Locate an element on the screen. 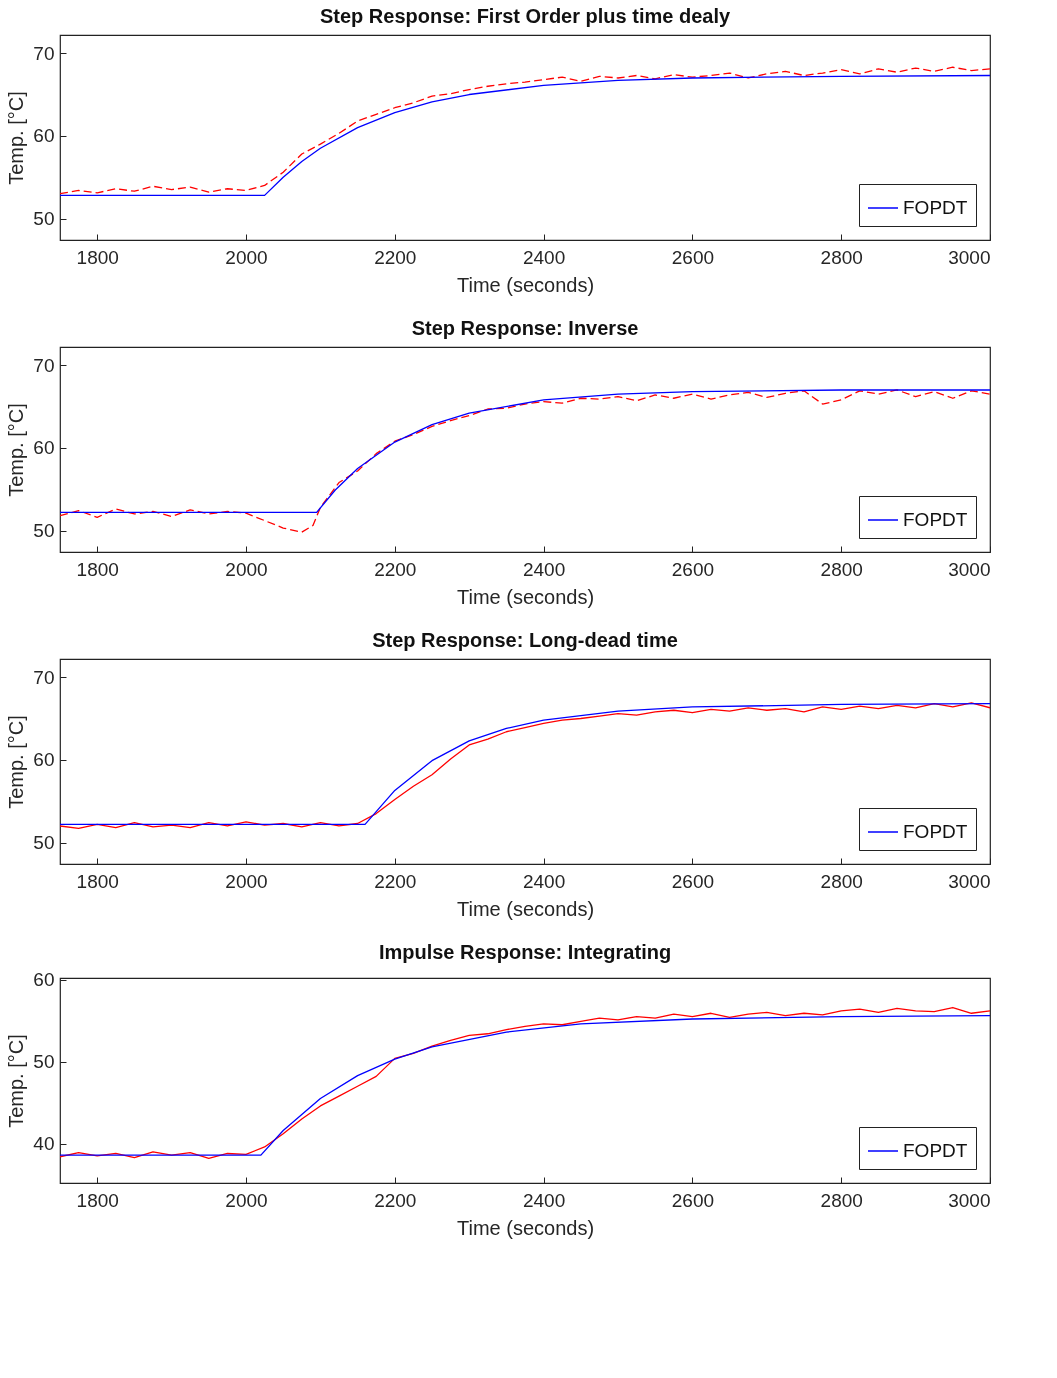  chart-title: Step Response: Long-dead time is located at coordinates (525, 640).